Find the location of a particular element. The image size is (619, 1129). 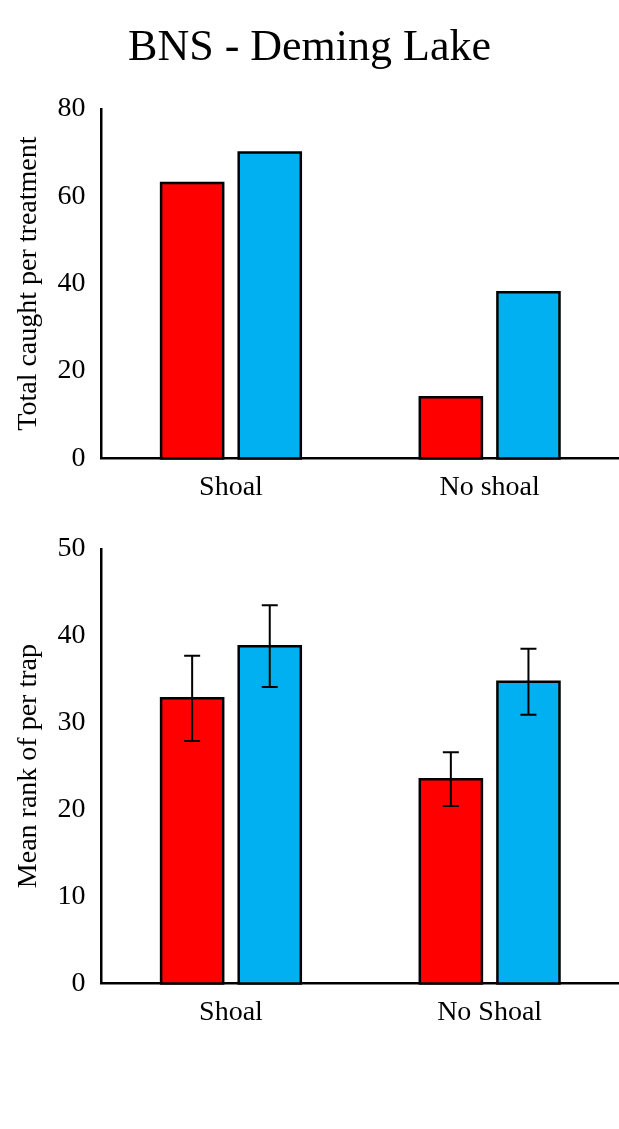

x-tick-label: No shoal is located at coordinates (490, 485).